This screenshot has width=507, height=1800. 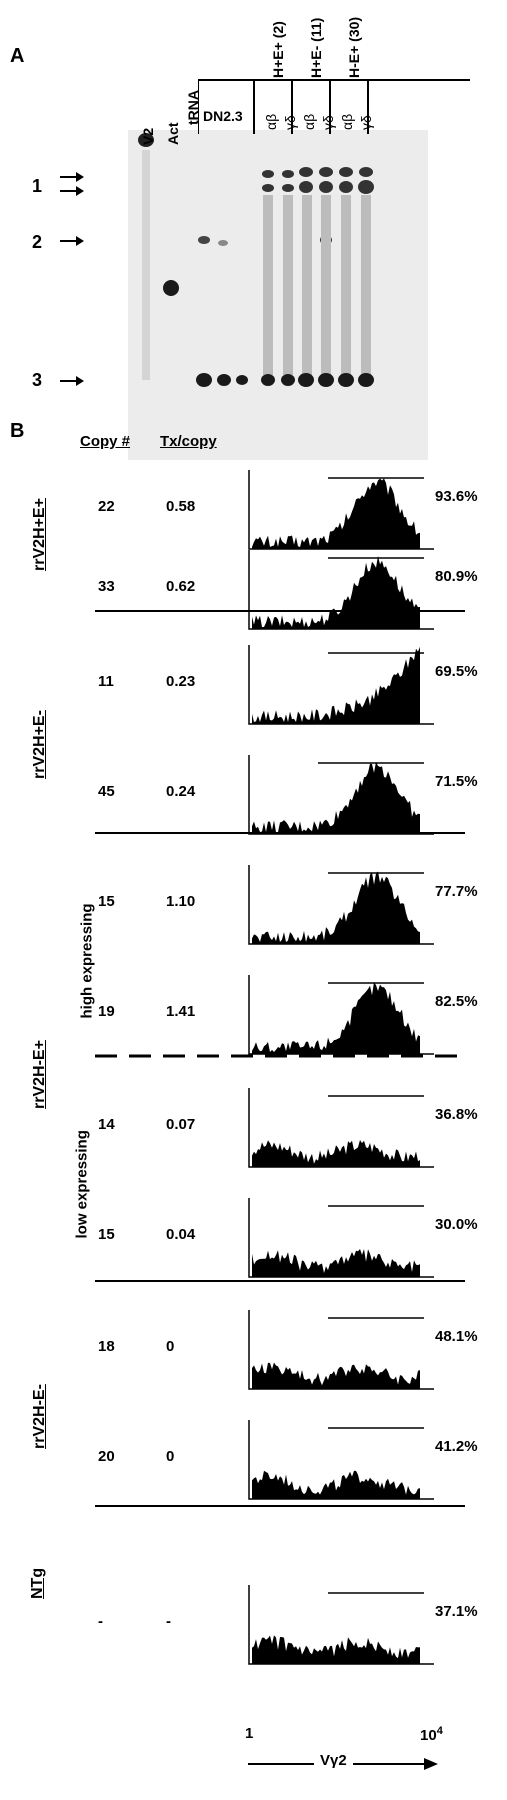 What do you see at coordinates (72, 191) in the screenshot?
I see `arrow-1b` at bounding box center [72, 191].